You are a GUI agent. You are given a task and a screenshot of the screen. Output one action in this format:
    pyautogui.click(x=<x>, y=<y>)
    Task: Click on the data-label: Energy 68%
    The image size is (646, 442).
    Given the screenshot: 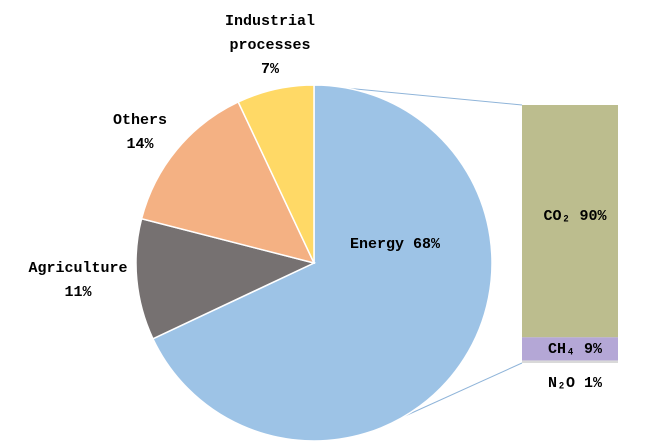 What is the action you would take?
    pyautogui.click(x=395, y=245)
    